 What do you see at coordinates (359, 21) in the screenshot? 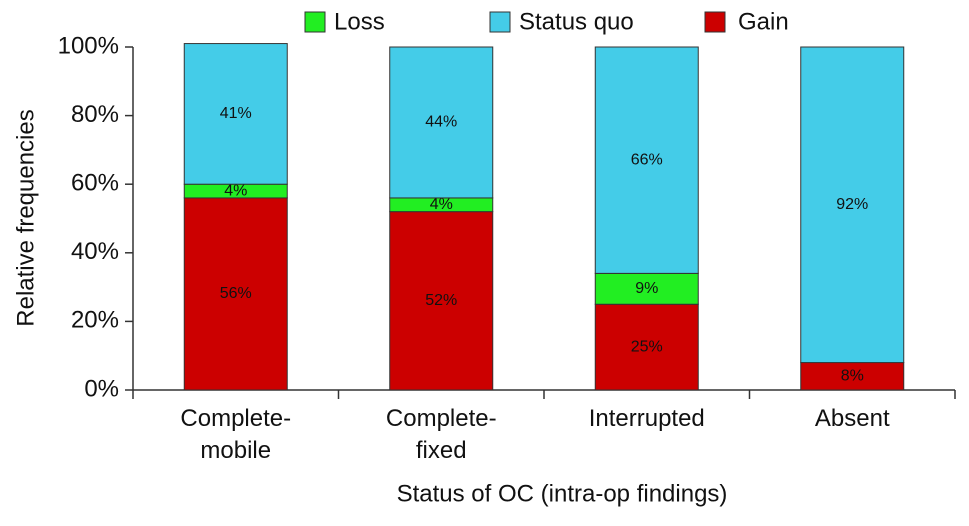
I see `legend-label: Loss` at bounding box center [359, 21].